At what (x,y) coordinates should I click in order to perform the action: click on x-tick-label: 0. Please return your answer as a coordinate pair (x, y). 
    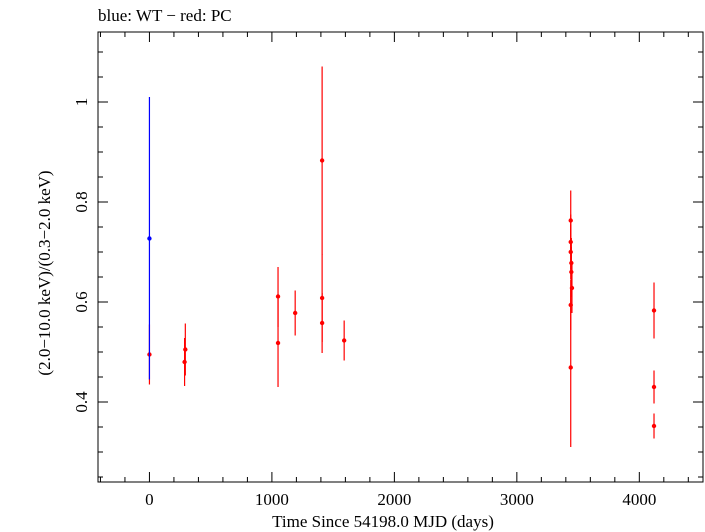
    Looking at the image, I should click on (149, 499).